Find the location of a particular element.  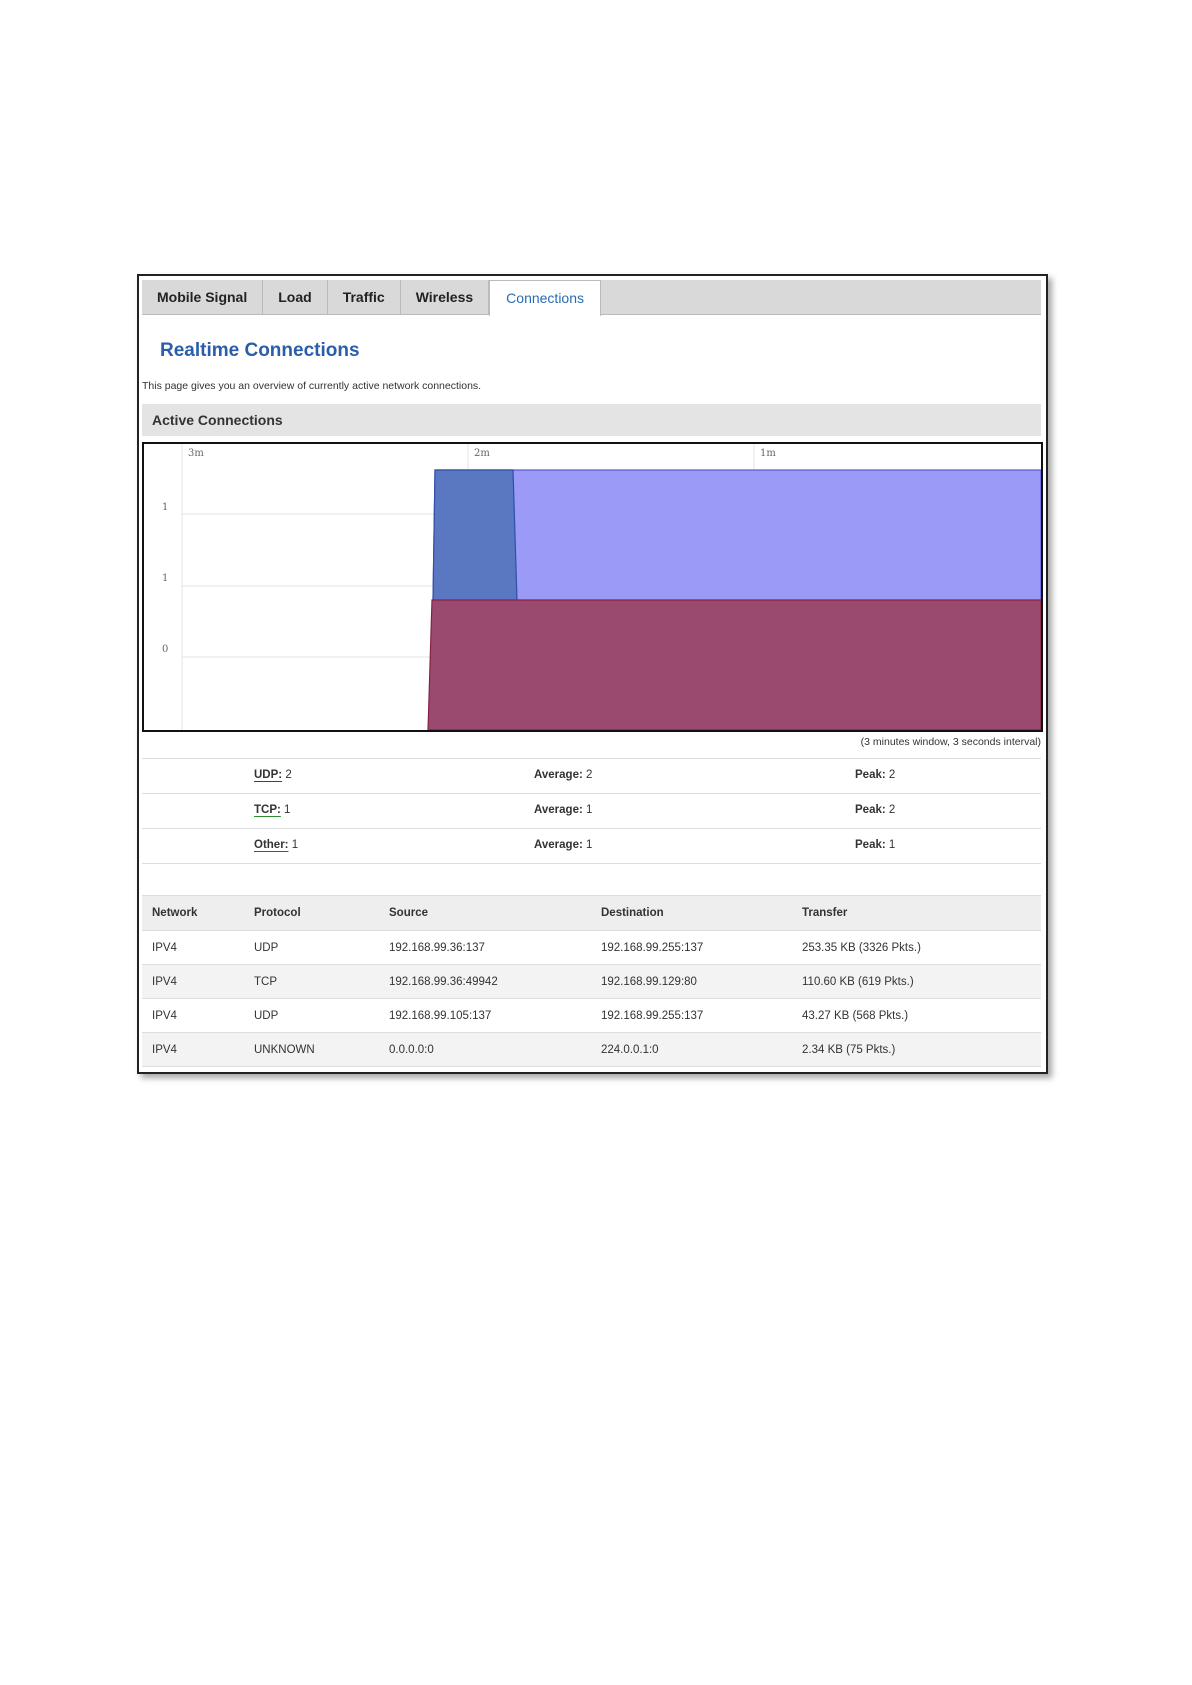

graph-window-note: (3 minutes window, 3 seconds interval) is located at coordinates (950, 742).